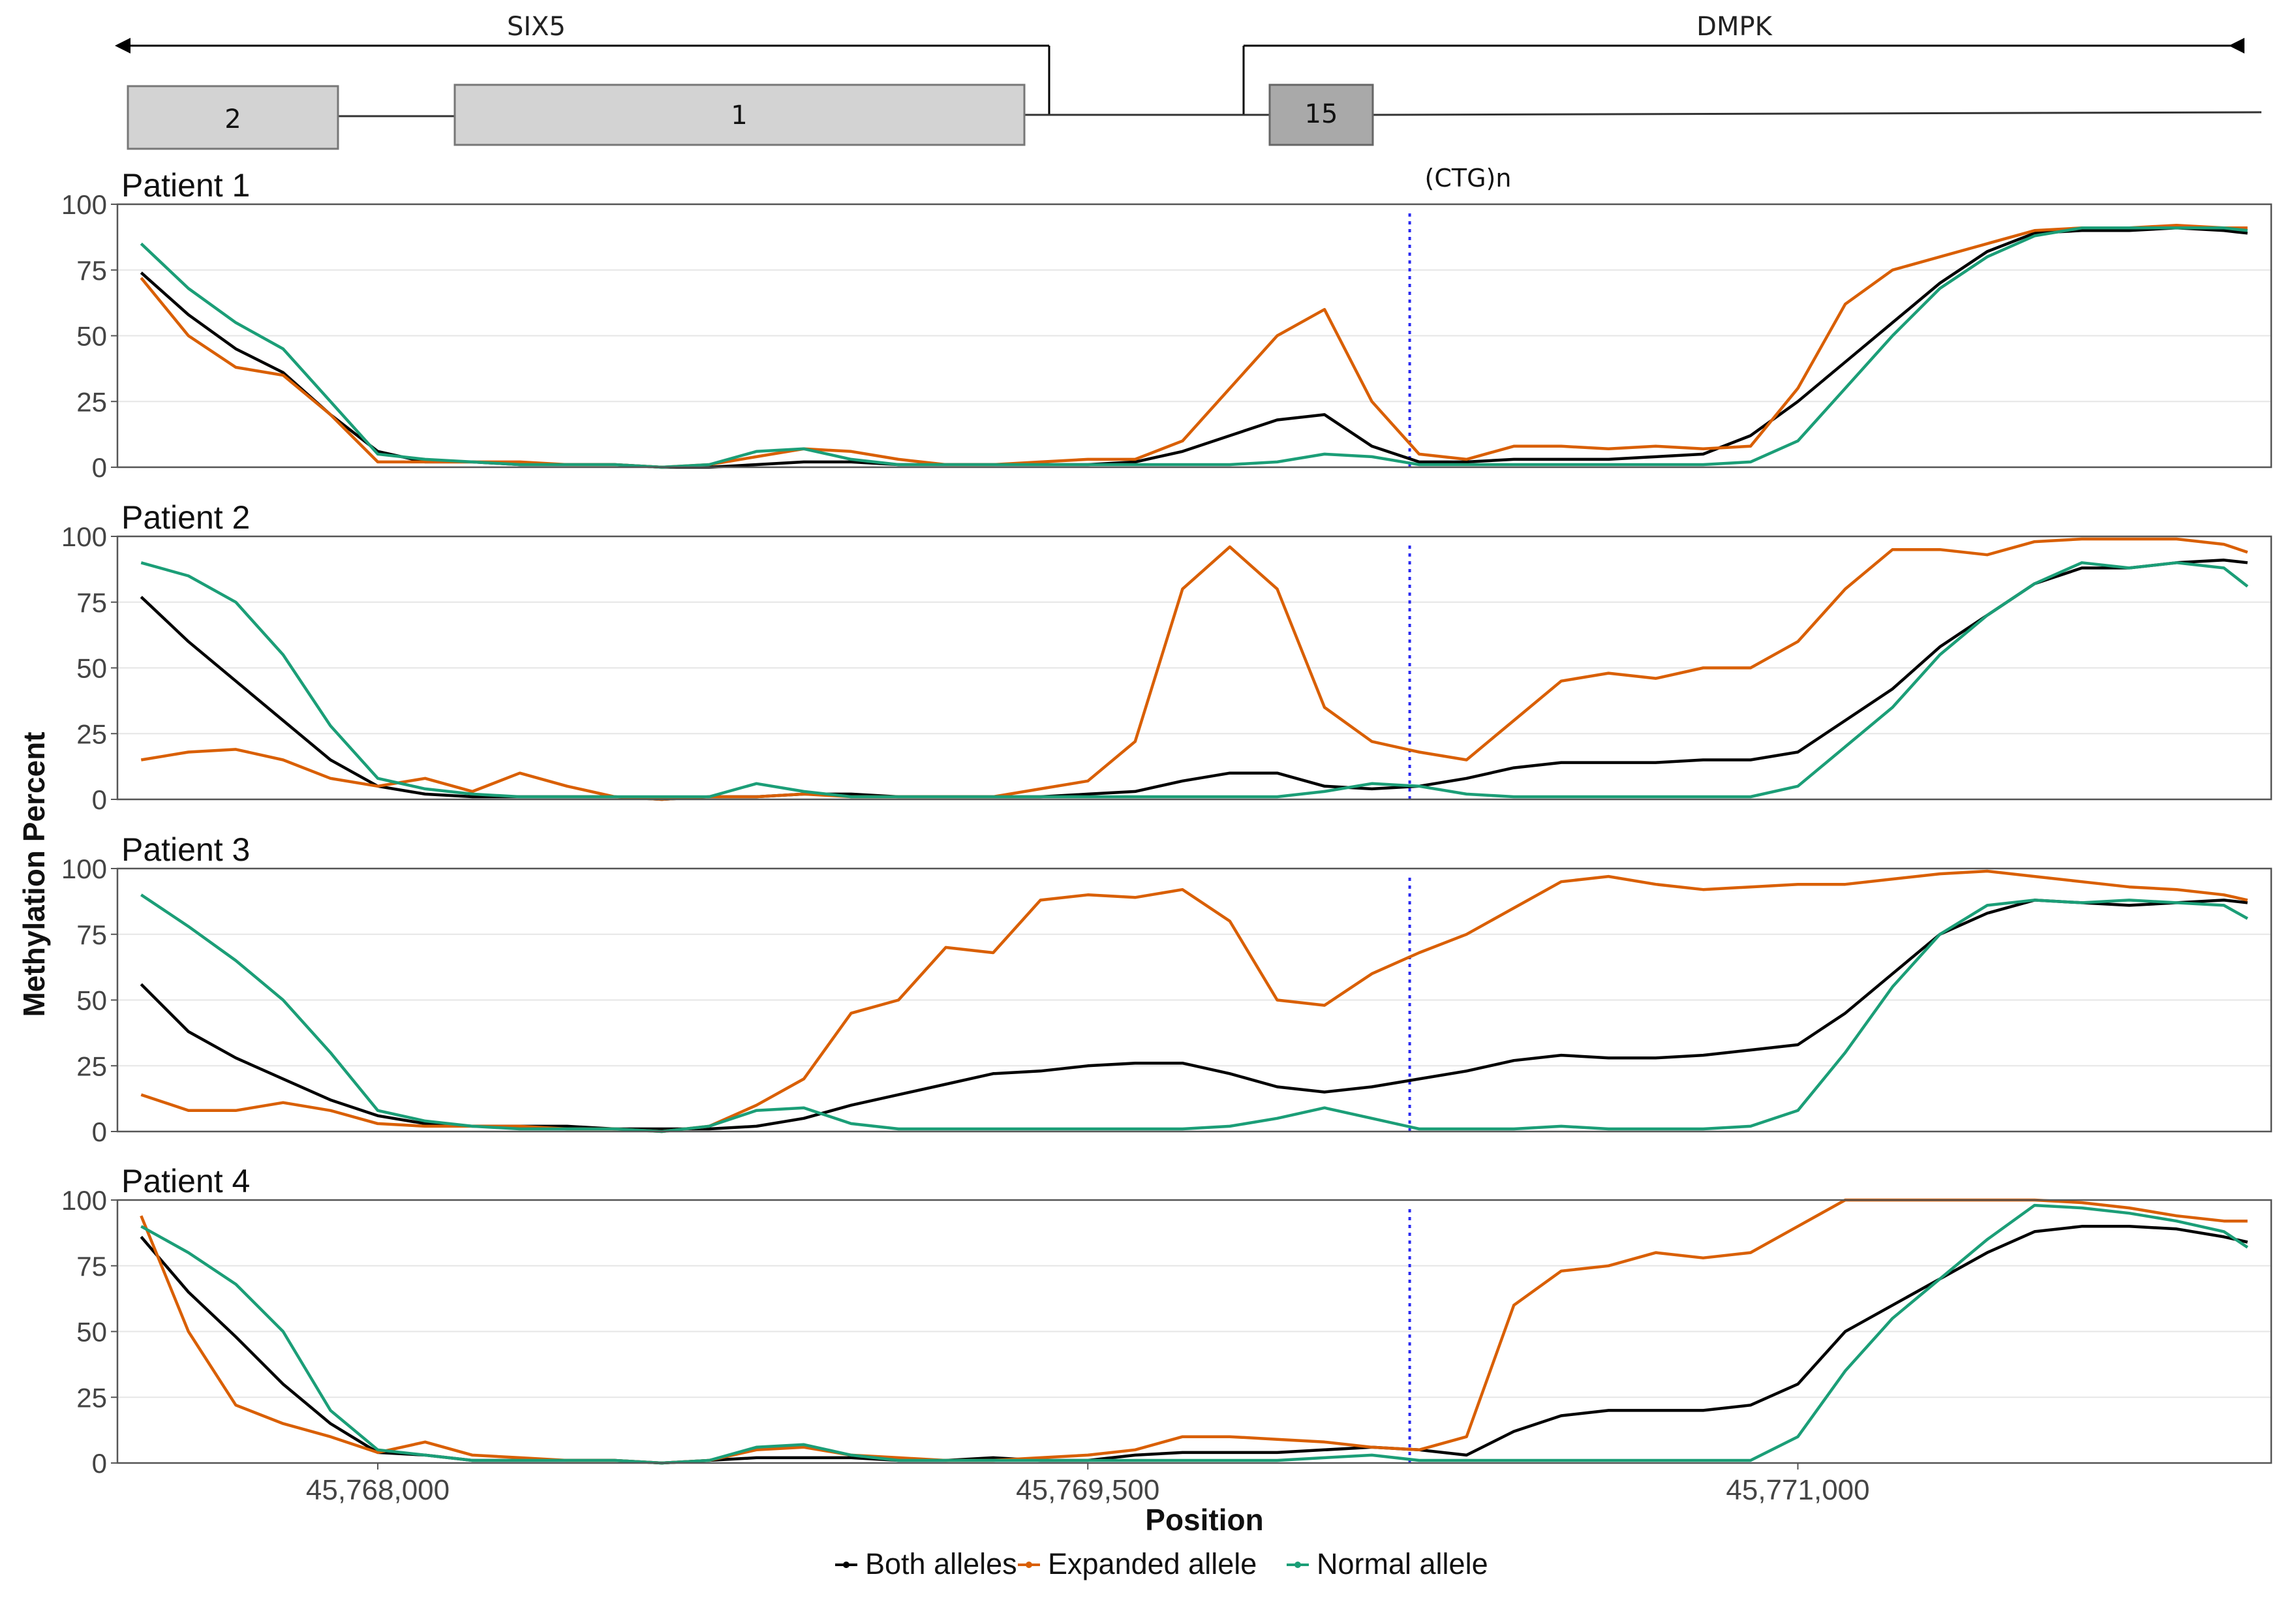  Describe the element at coordinates (1797, 1490) in the screenshot. I see `x-tick-label: 45,771,000` at that location.